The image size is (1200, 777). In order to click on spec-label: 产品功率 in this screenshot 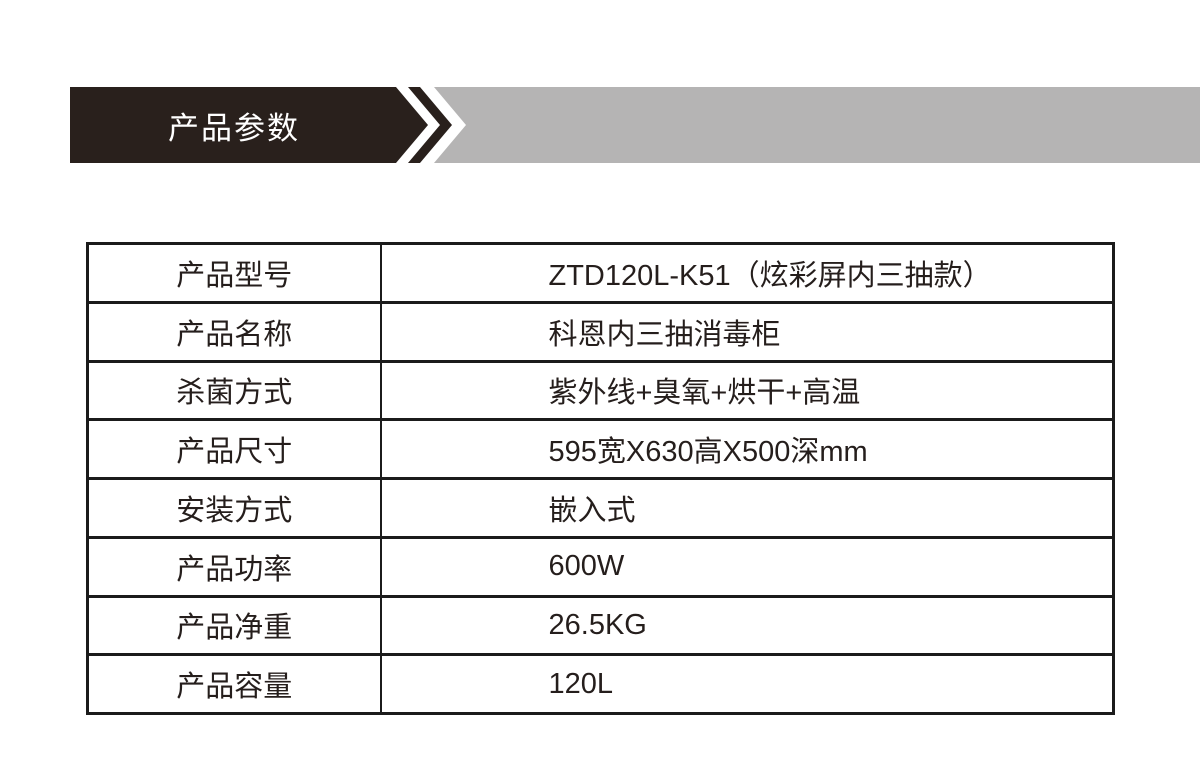, I will do `click(234, 566)`.